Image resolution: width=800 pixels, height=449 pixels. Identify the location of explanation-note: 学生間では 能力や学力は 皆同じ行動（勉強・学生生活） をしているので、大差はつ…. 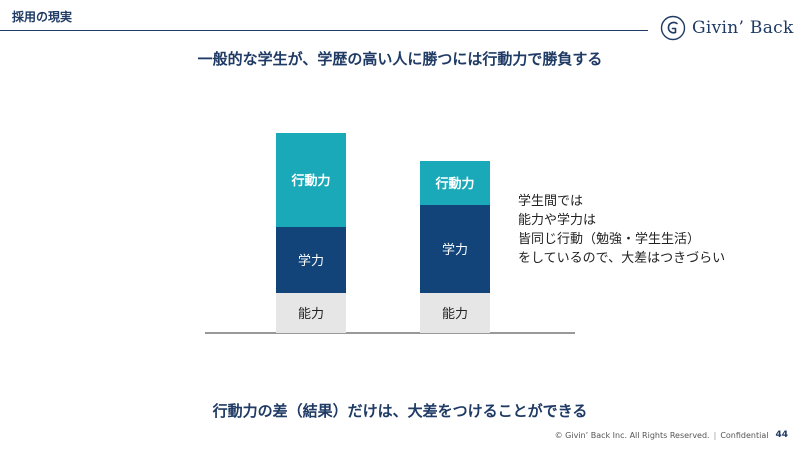
(621, 230).